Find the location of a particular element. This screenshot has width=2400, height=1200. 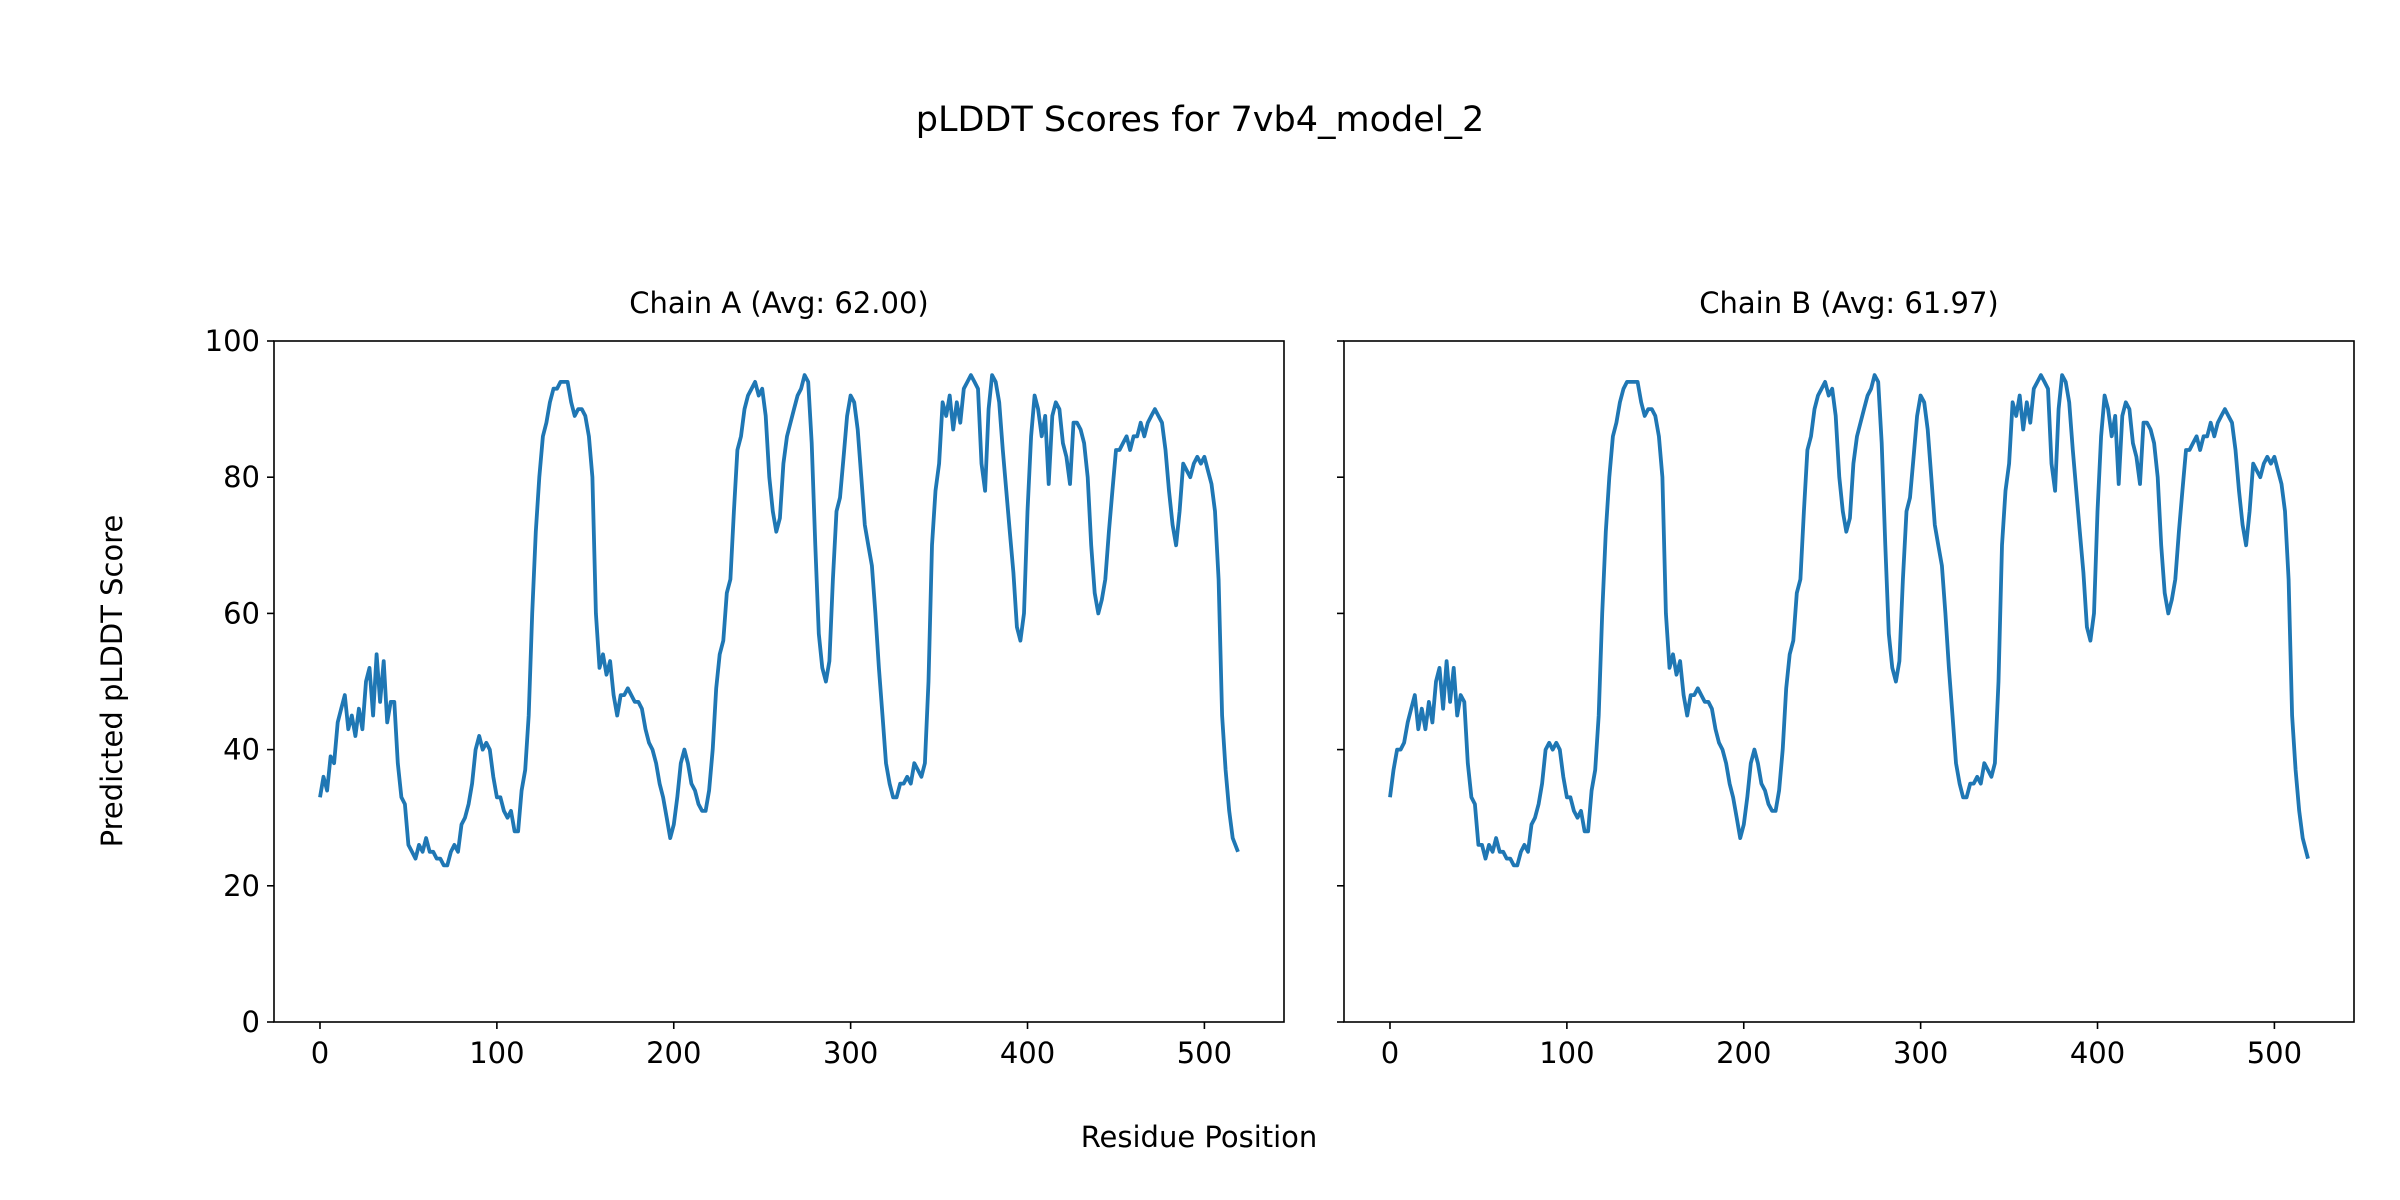

chain-a-title: Chain A (Avg: 62.00) is located at coordinates (778, 303).